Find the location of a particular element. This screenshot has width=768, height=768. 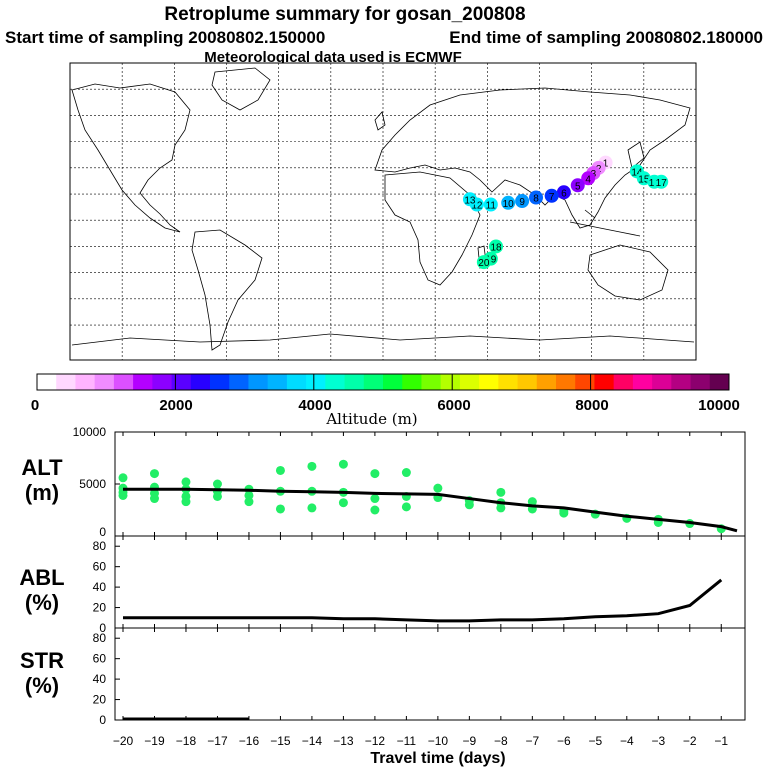

plume-points: 1234567891011121314151617181920 is located at coordinates (565, 212).